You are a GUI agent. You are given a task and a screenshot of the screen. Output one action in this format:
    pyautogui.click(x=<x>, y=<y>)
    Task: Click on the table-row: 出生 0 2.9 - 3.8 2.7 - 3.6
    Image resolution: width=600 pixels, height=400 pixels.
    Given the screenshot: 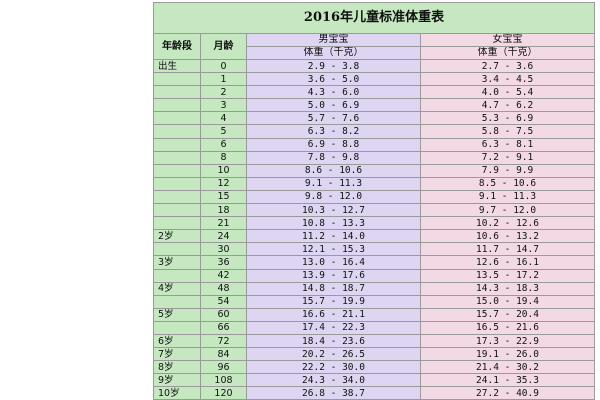 What is the action you would take?
    pyautogui.click(x=374, y=66)
    